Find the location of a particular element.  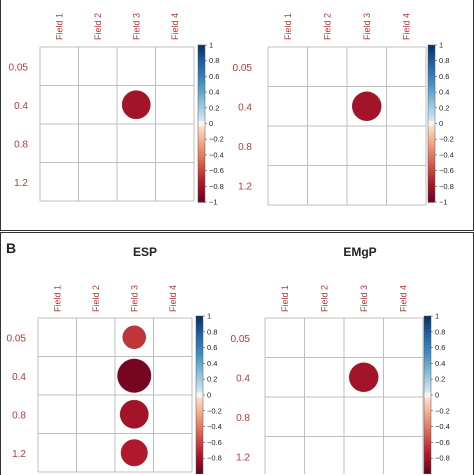

colorbar-tick-label: 0 is located at coordinates (437, 395).